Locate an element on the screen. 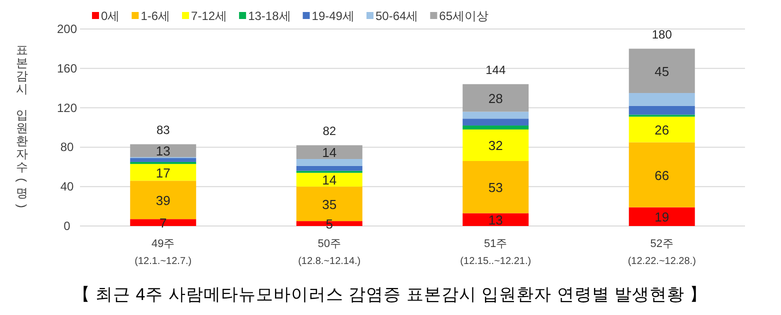 This screenshot has width=781, height=315. legend-label: 19-49세 is located at coordinates (333, 16).